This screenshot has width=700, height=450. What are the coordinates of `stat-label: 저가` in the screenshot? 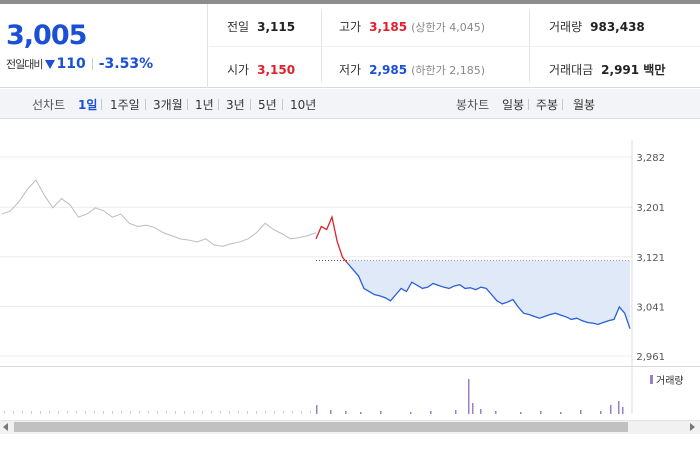 It's located at (350, 70).